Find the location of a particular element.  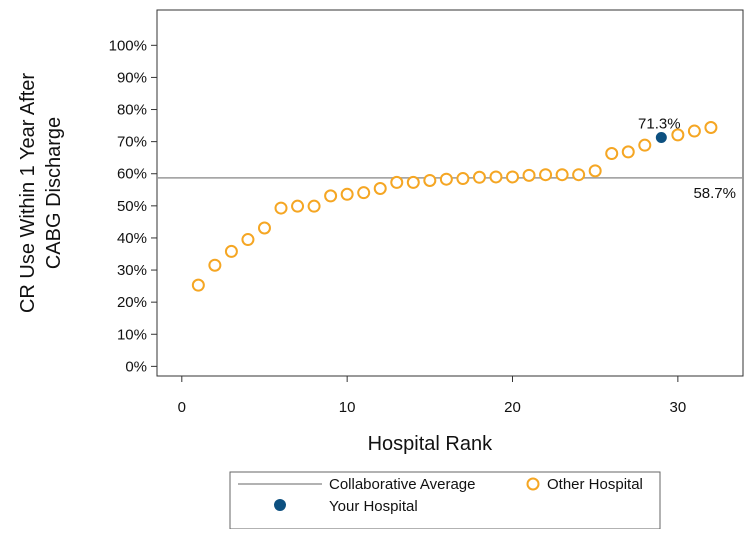

x-axis-title: Hospital Rank is located at coordinates (431, 444).